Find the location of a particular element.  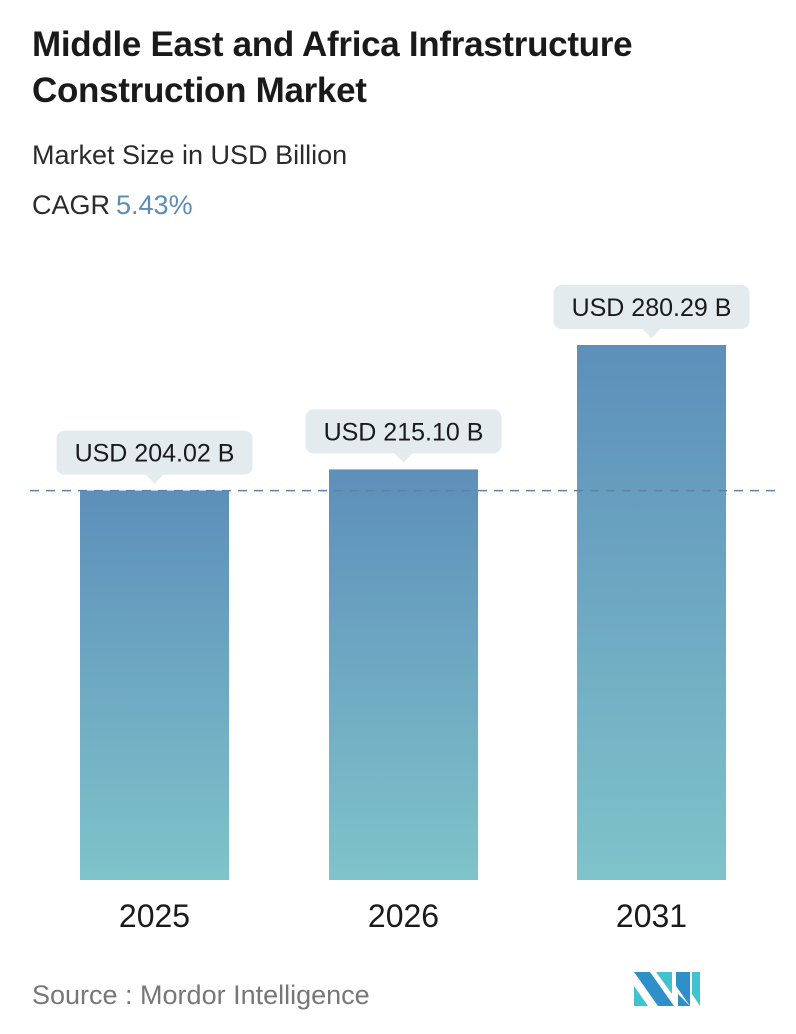

bar-2031 is located at coordinates (651, 612).